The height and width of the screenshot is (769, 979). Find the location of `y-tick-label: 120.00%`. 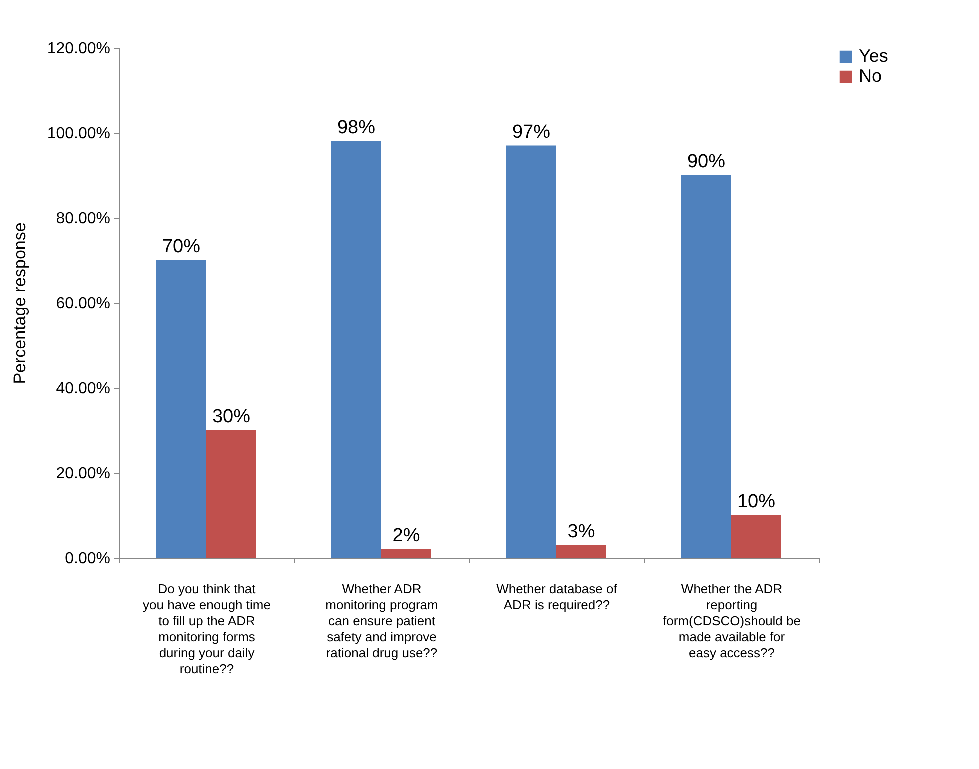

y-tick-label: 120.00% is located at coordinates (78, 49).